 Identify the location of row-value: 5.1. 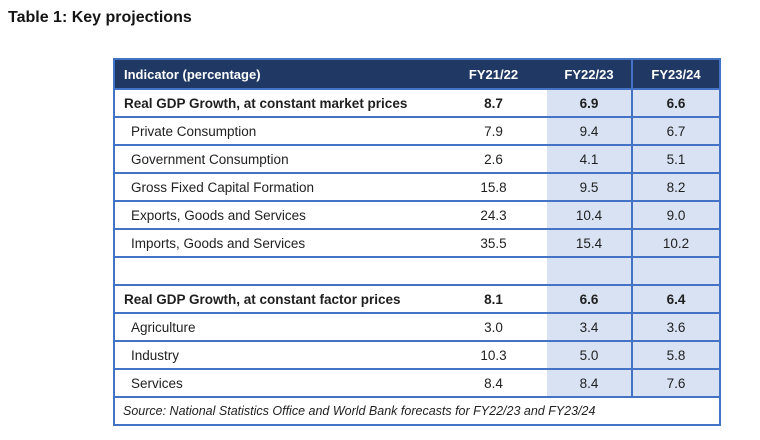
(675, 158).